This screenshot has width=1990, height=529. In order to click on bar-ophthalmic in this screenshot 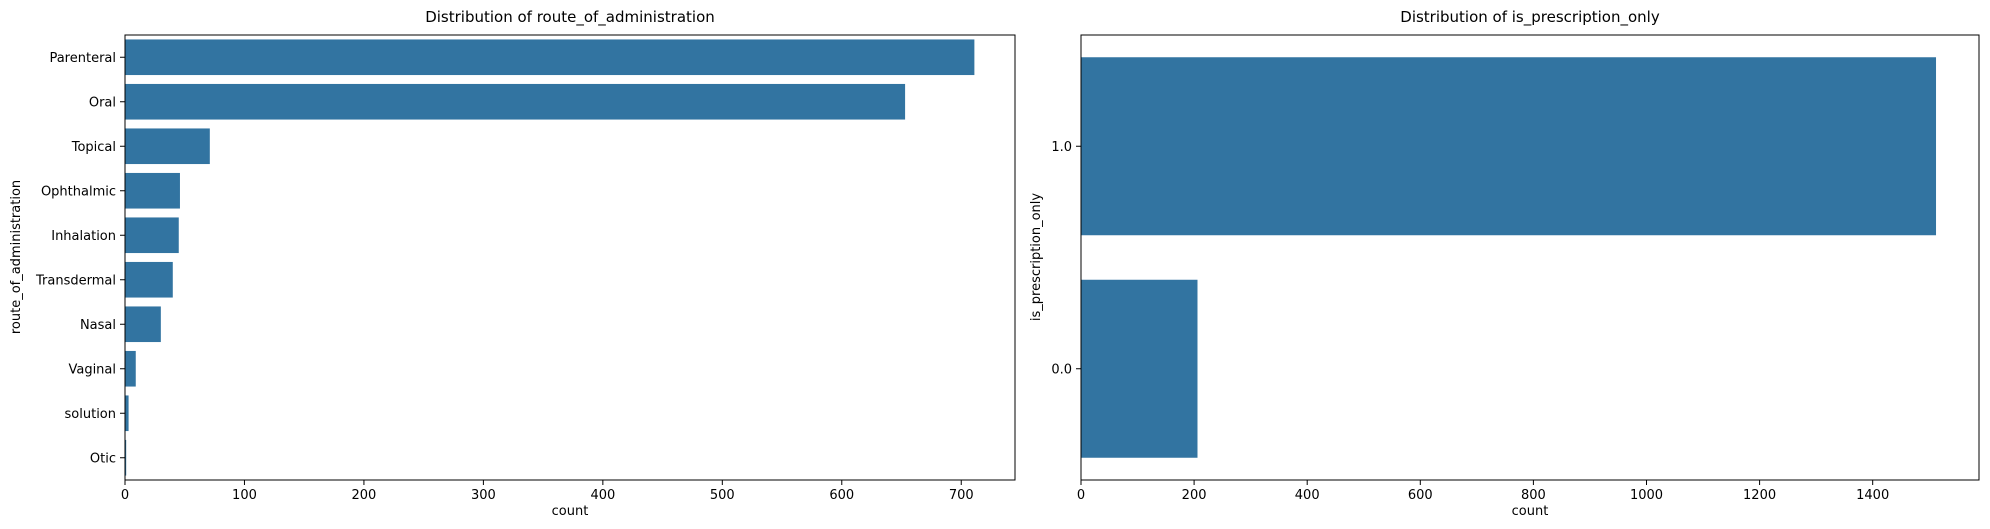, I will do `click(152, 190)`.